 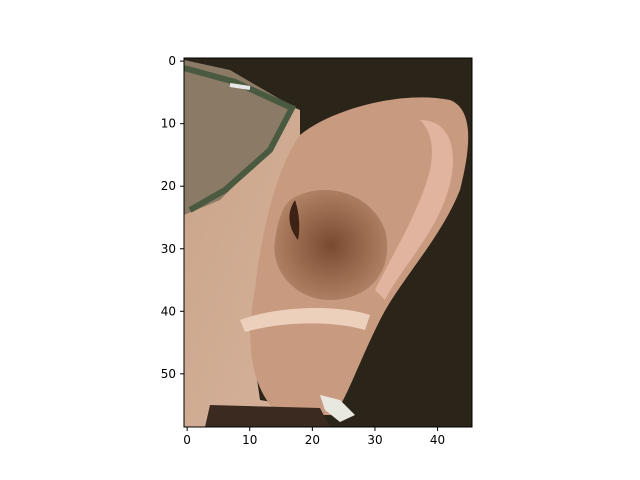 I want to click on y-tick-label: 0, so click(x=172, y=61).